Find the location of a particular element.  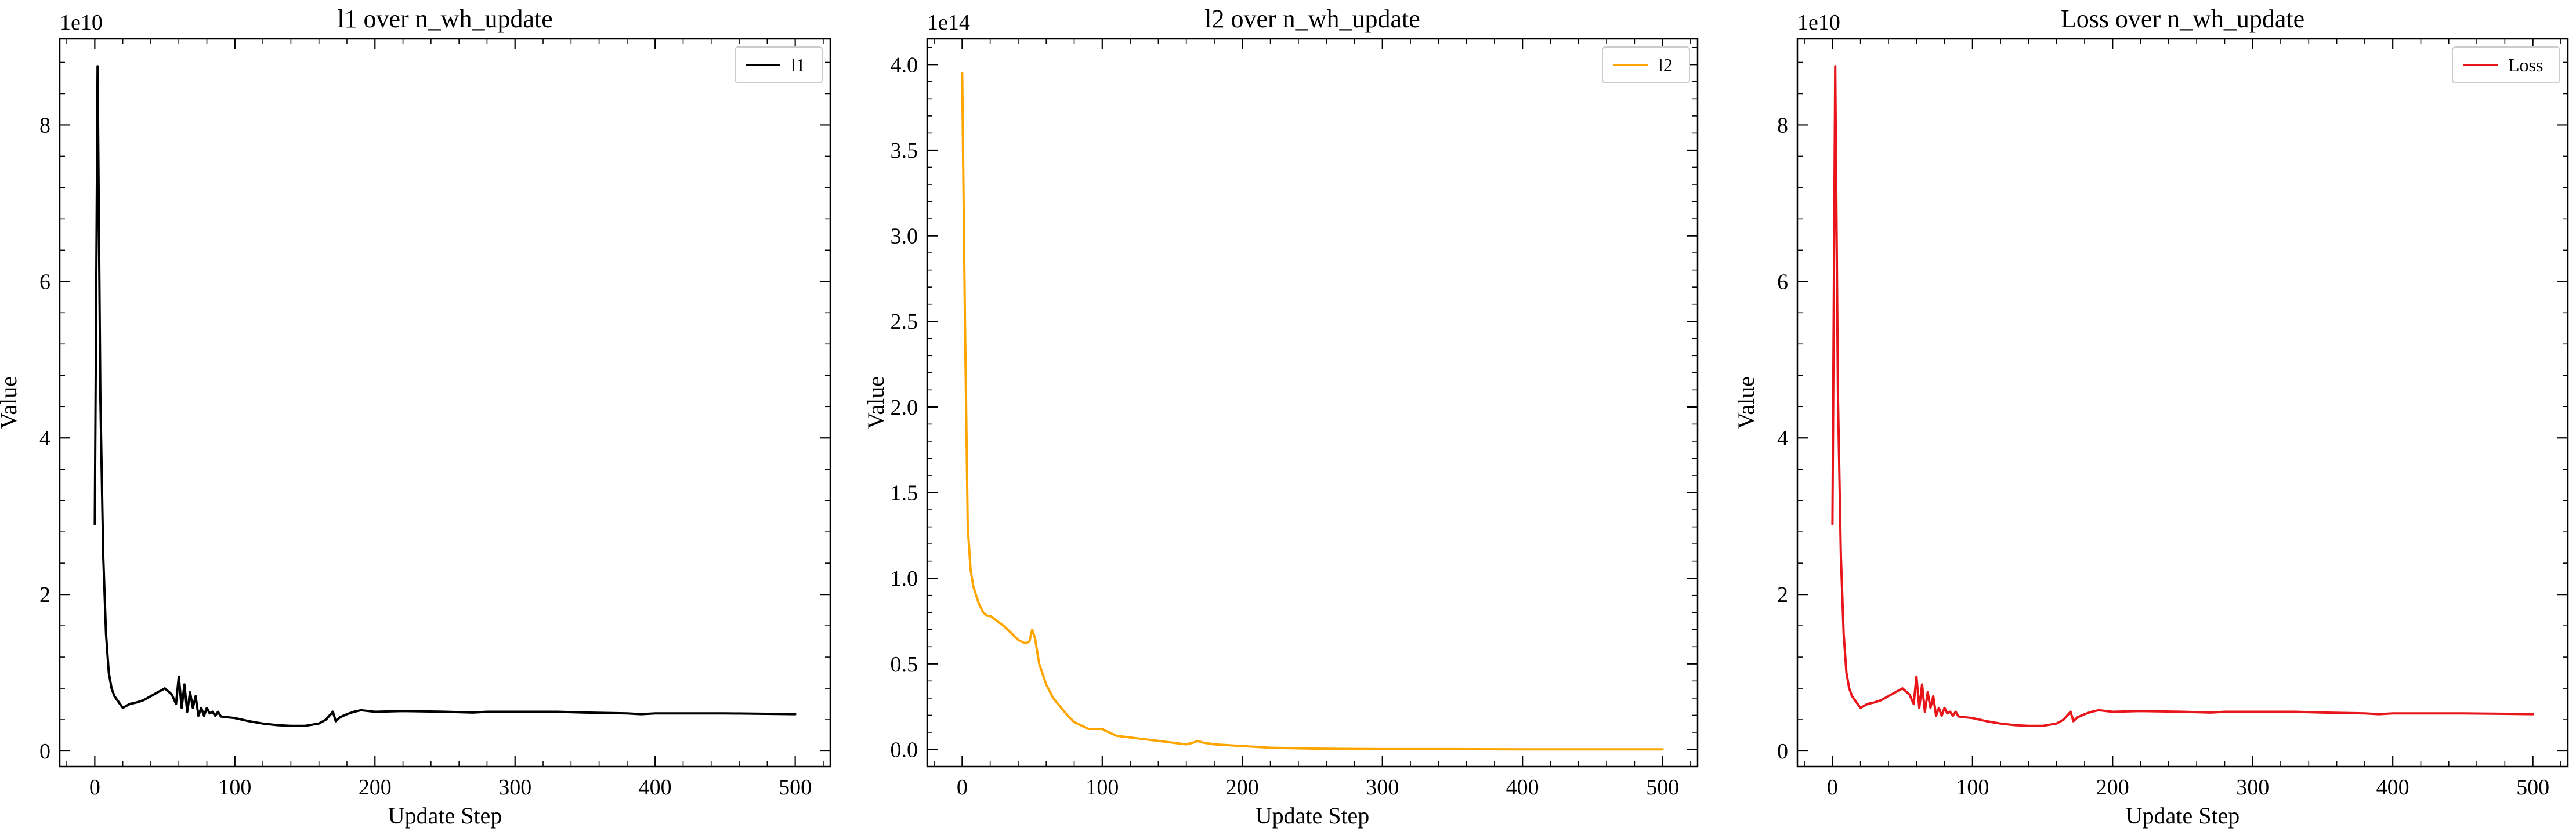

y-tick-label: 1.0 is located at coordinates (904, 579).